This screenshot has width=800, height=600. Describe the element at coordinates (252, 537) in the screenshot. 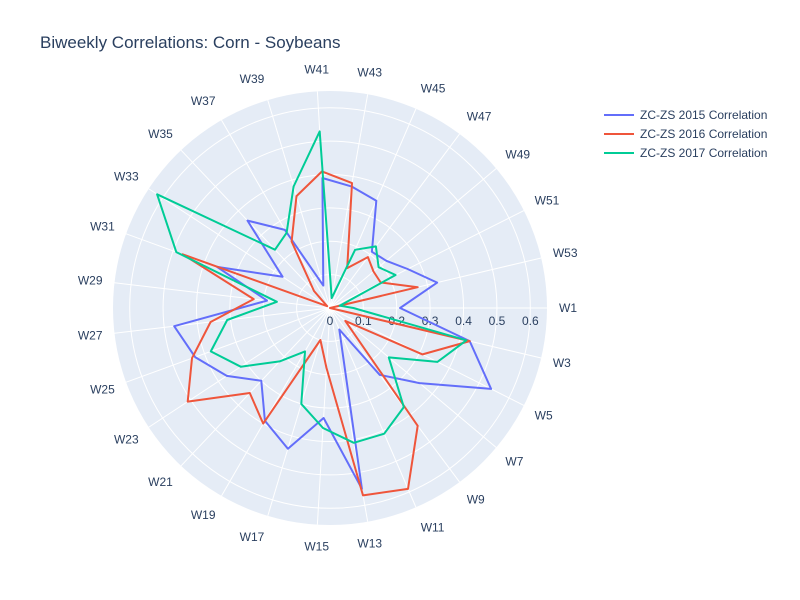

I see `angular-tick-label: W17` at that location.